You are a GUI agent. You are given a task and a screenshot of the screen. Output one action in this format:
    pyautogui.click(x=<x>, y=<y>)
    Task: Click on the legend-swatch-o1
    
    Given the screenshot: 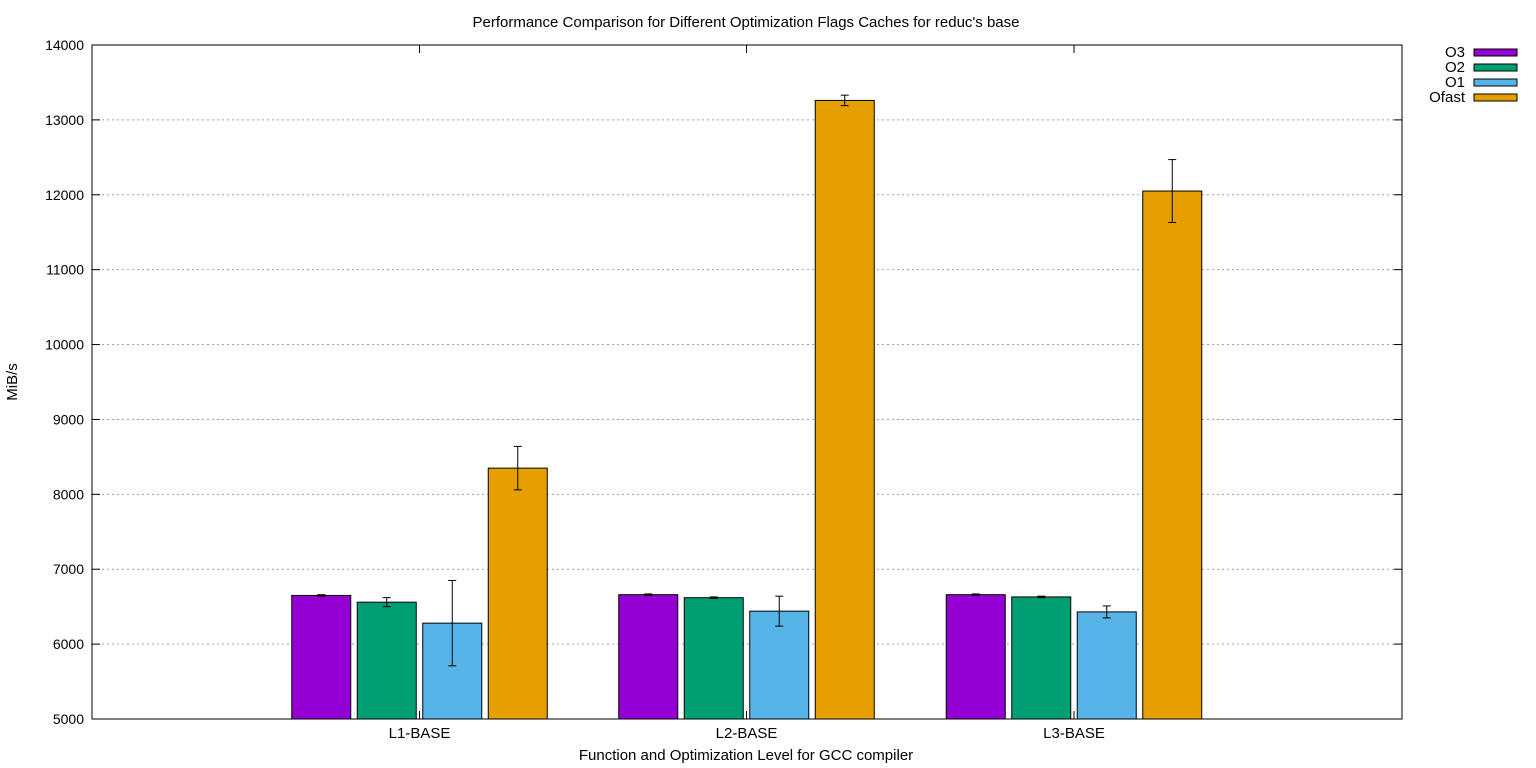 What is the action you would take?
    pyautogui.click(x=1495, y=82)
    